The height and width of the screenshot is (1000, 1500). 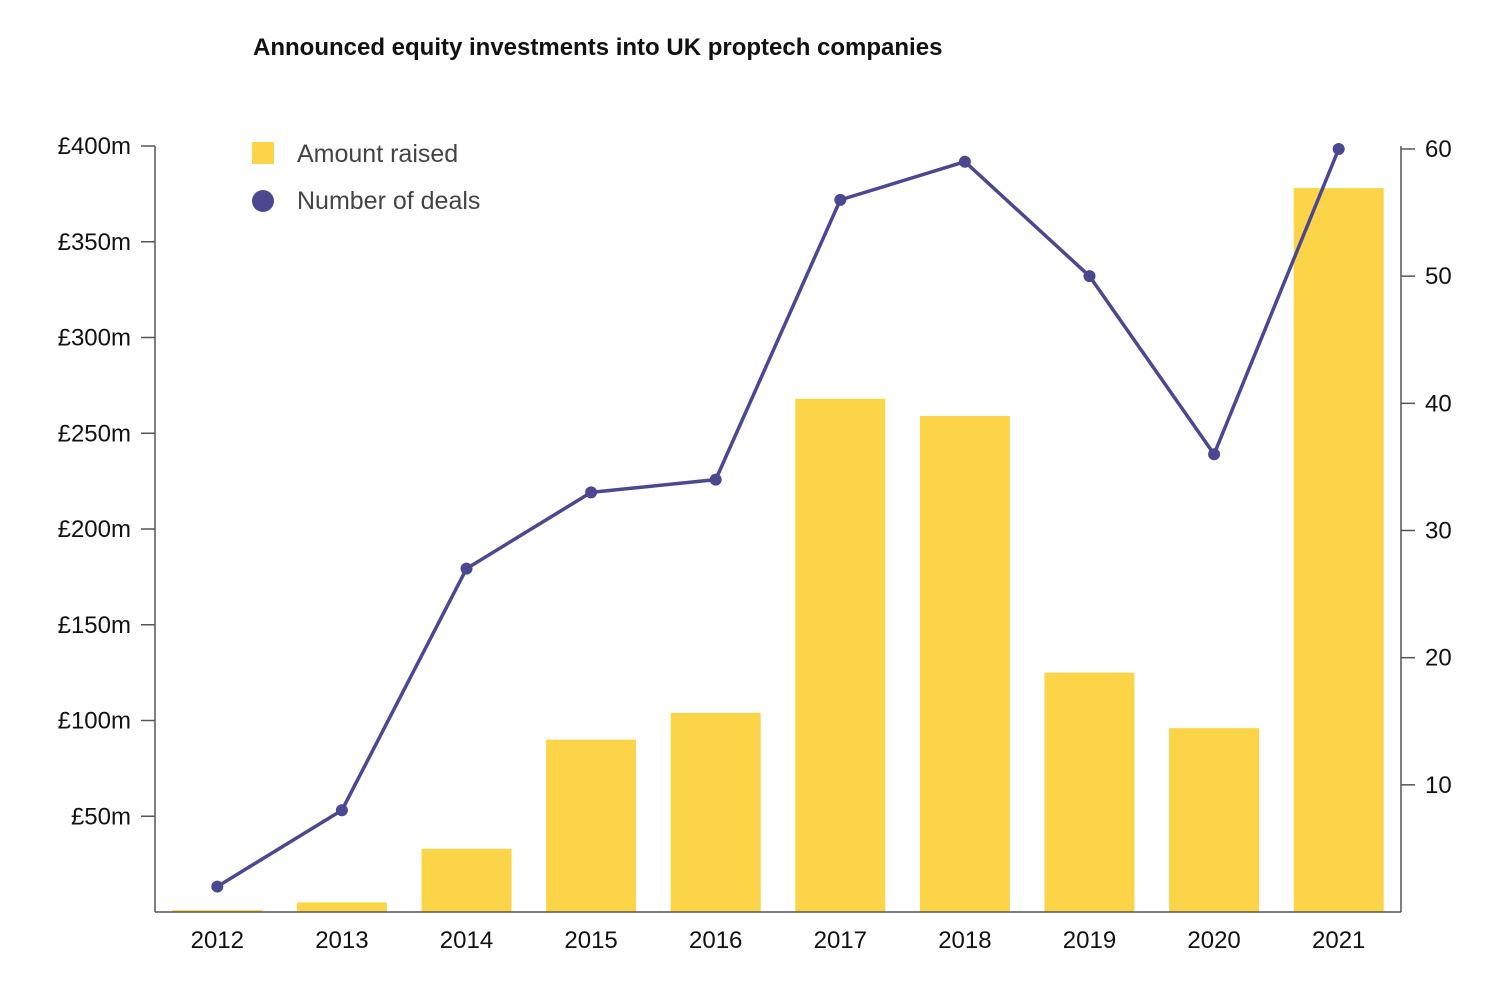 I want to click on right-tick-label: 60, so click(x=1438, y=149).